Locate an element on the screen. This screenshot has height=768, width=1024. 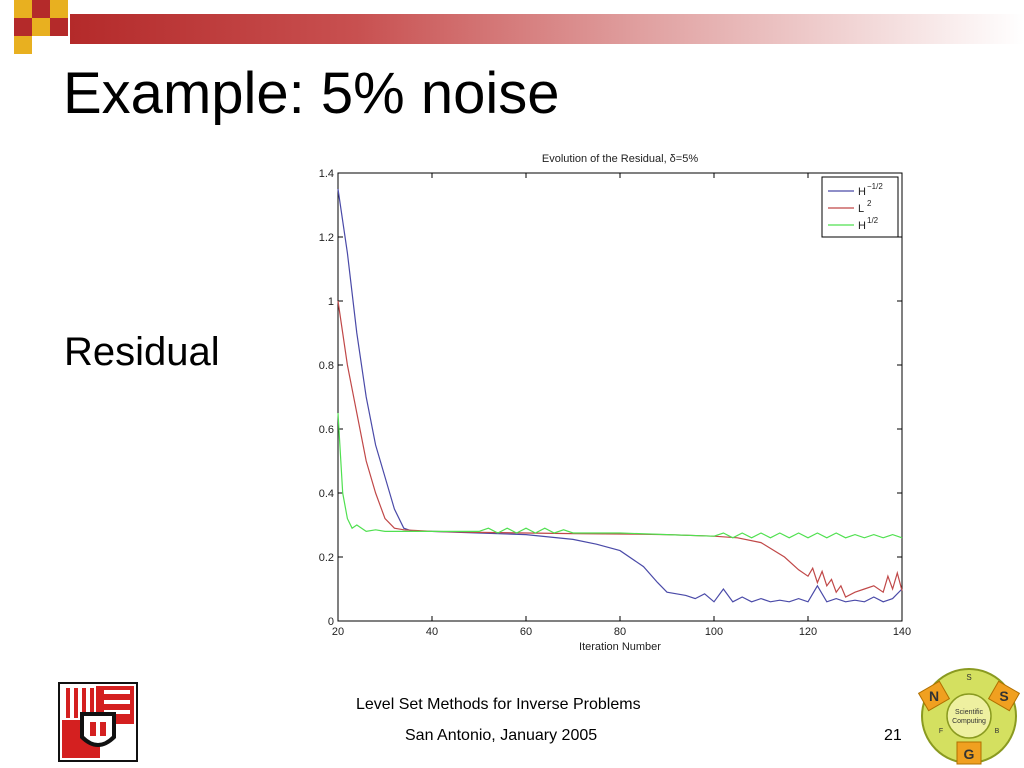
logo-letter-n: N is located at coordinates (934, 696).